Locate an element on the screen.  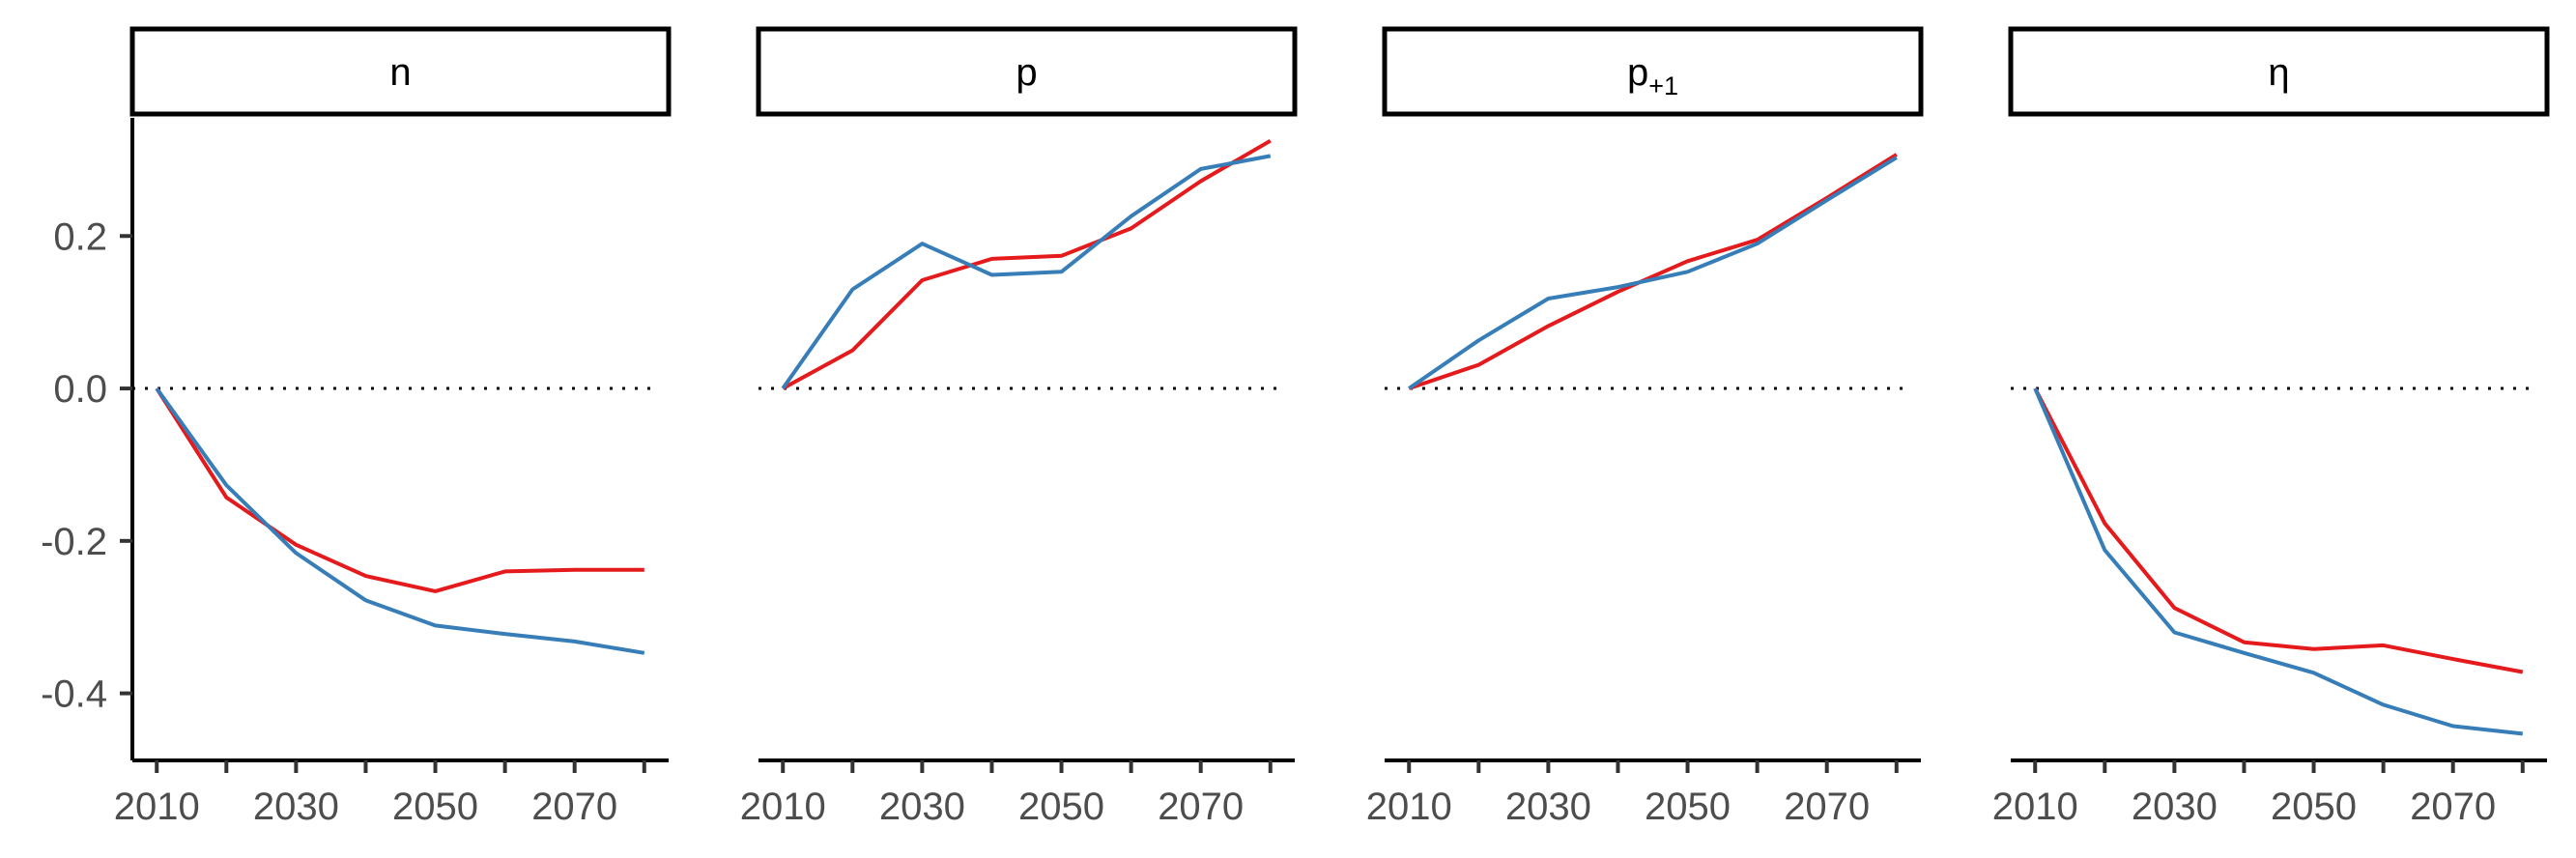
facet-strip-label-main: η is located at coordinates (2279, 72).